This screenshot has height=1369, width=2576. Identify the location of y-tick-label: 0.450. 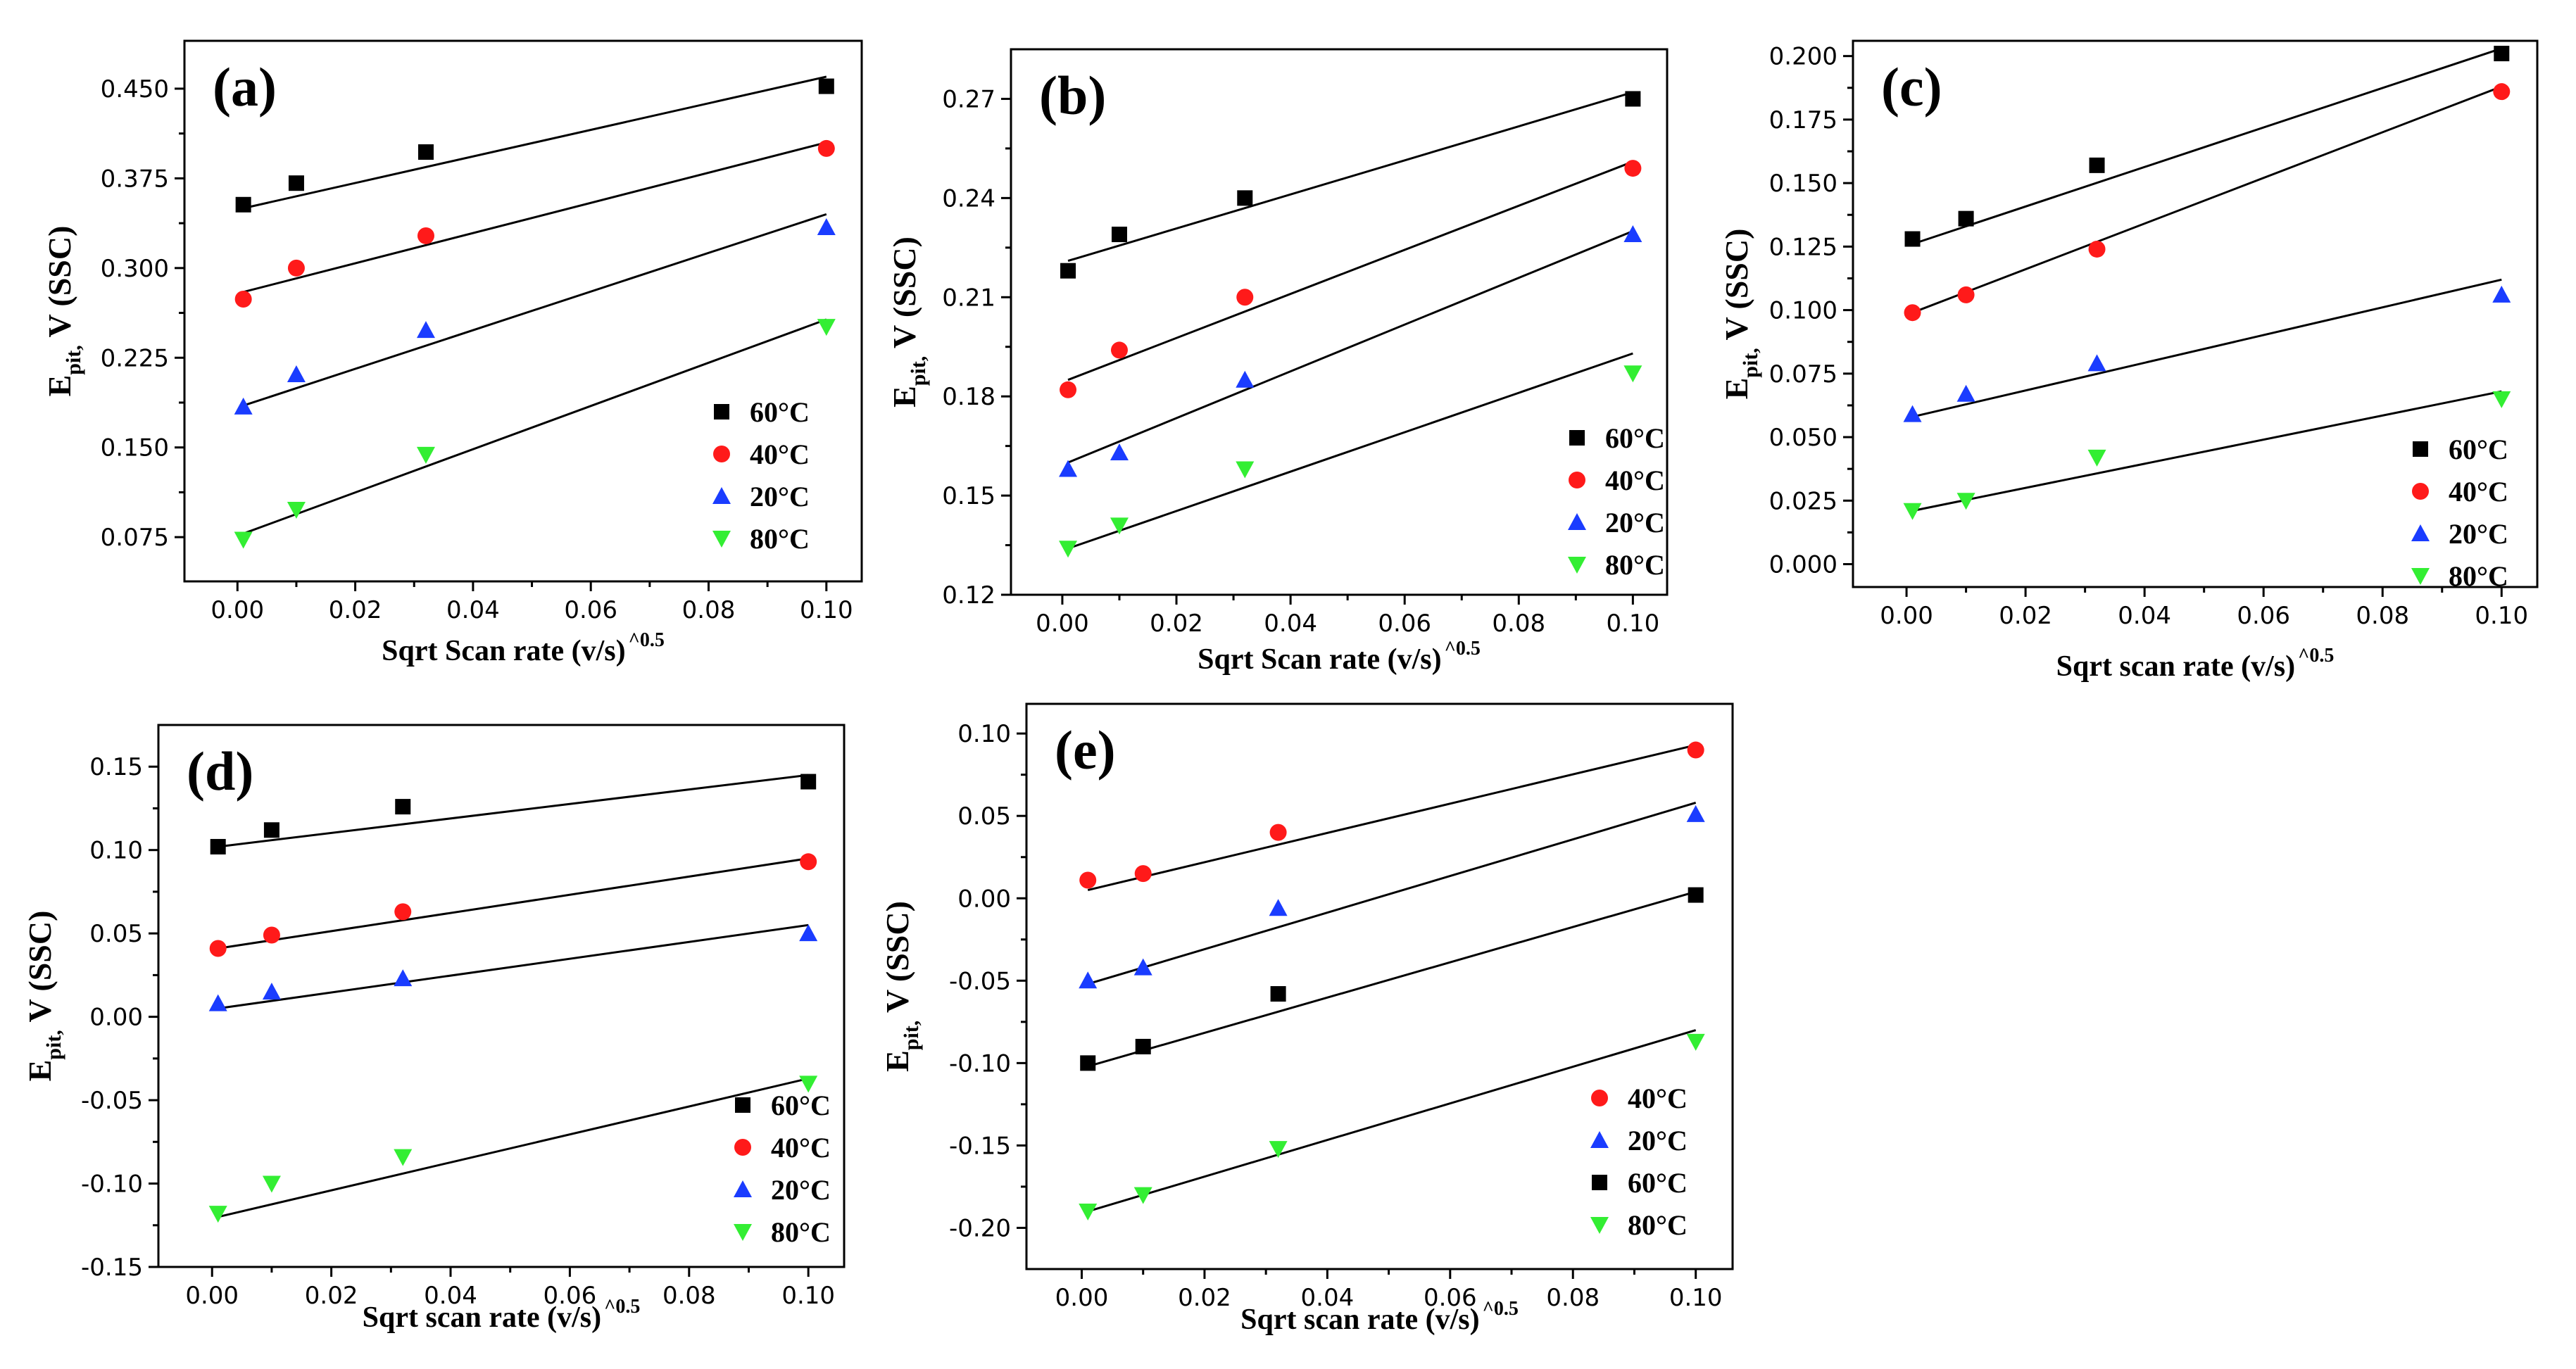
(135, 89).